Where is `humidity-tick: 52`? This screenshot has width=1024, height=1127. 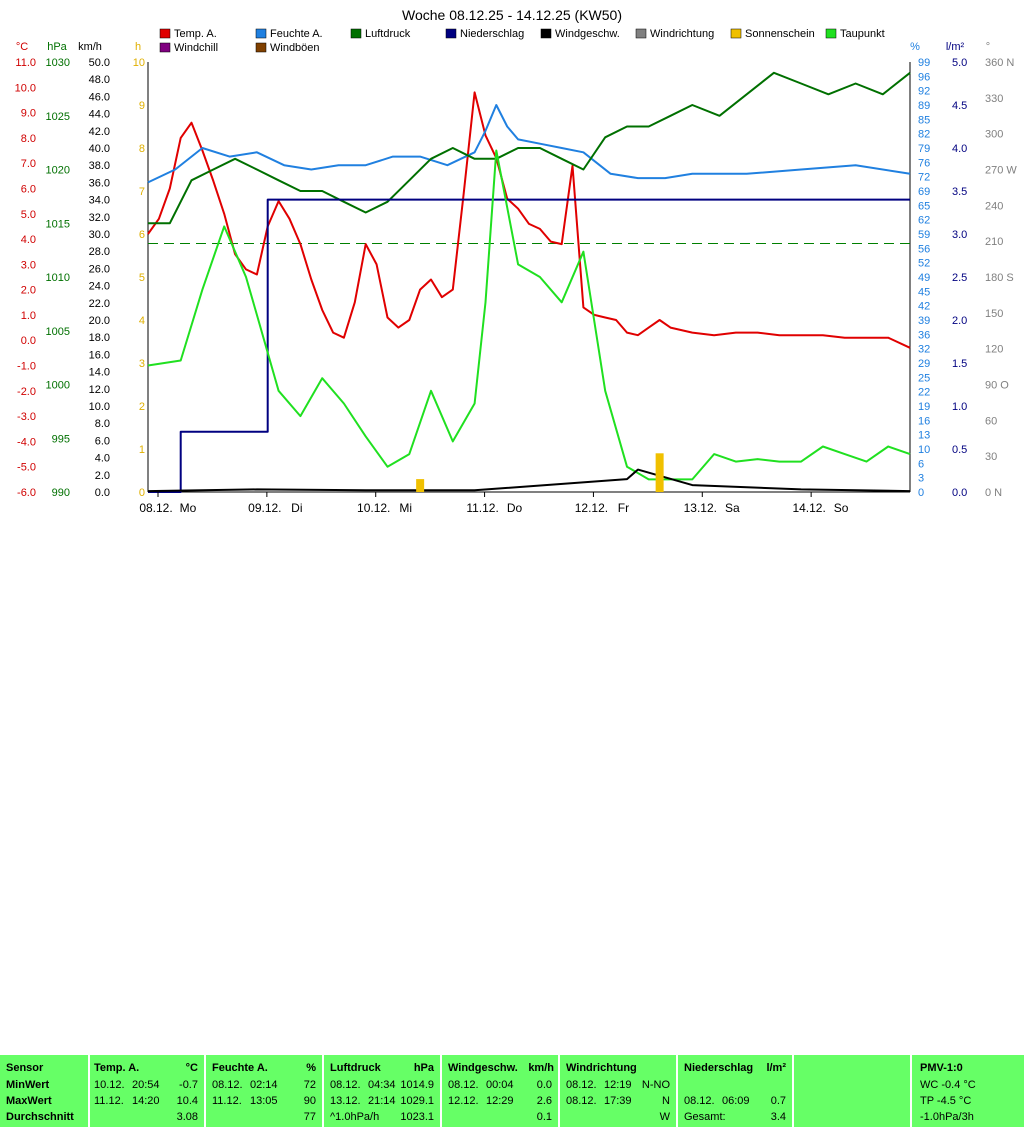 humidity-tick: 52 is located at coordinates (924, 264).